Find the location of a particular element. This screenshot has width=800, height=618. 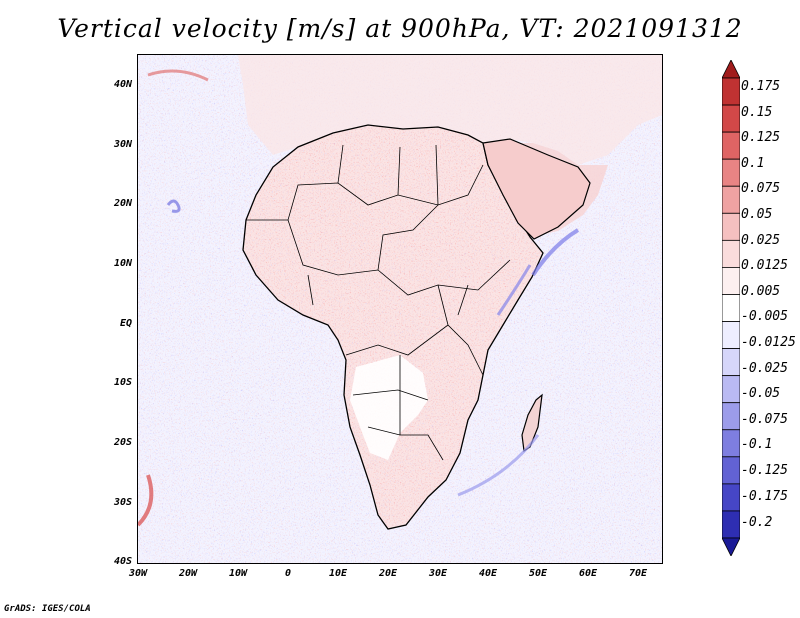

colorbar-tick-label: 0.075 is located at coordinates (761, 188).